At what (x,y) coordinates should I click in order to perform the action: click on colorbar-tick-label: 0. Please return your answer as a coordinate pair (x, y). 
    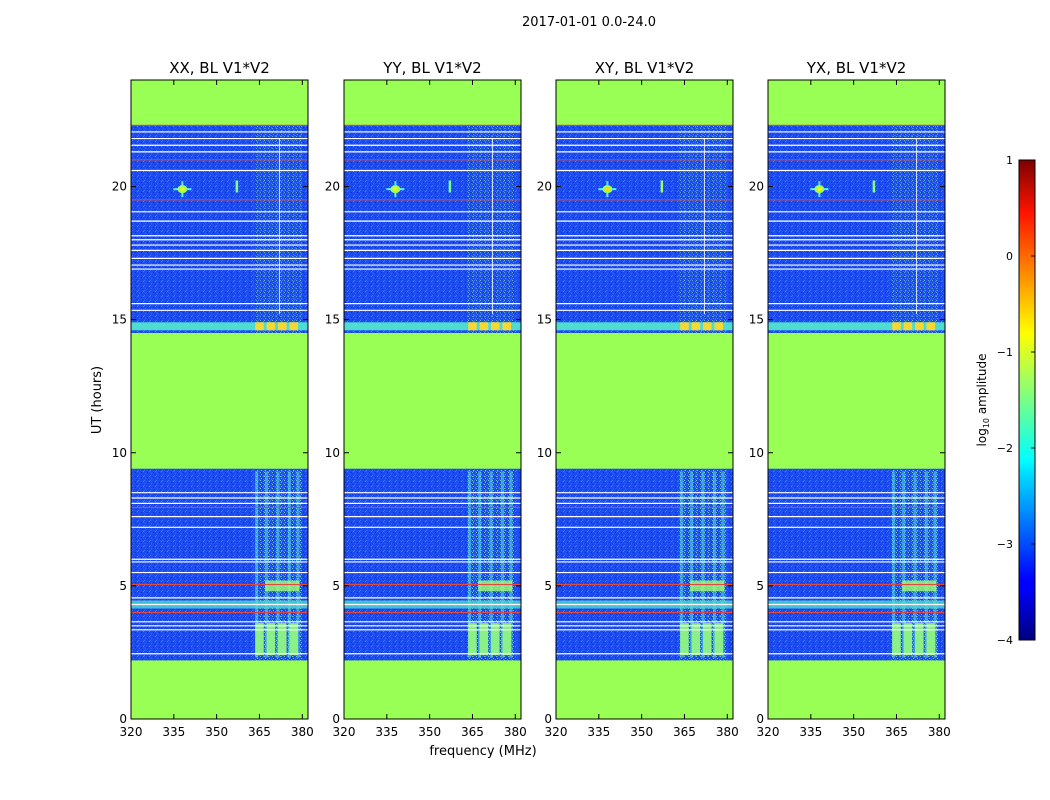
    Looking at the image, I should click on (1009, 256).